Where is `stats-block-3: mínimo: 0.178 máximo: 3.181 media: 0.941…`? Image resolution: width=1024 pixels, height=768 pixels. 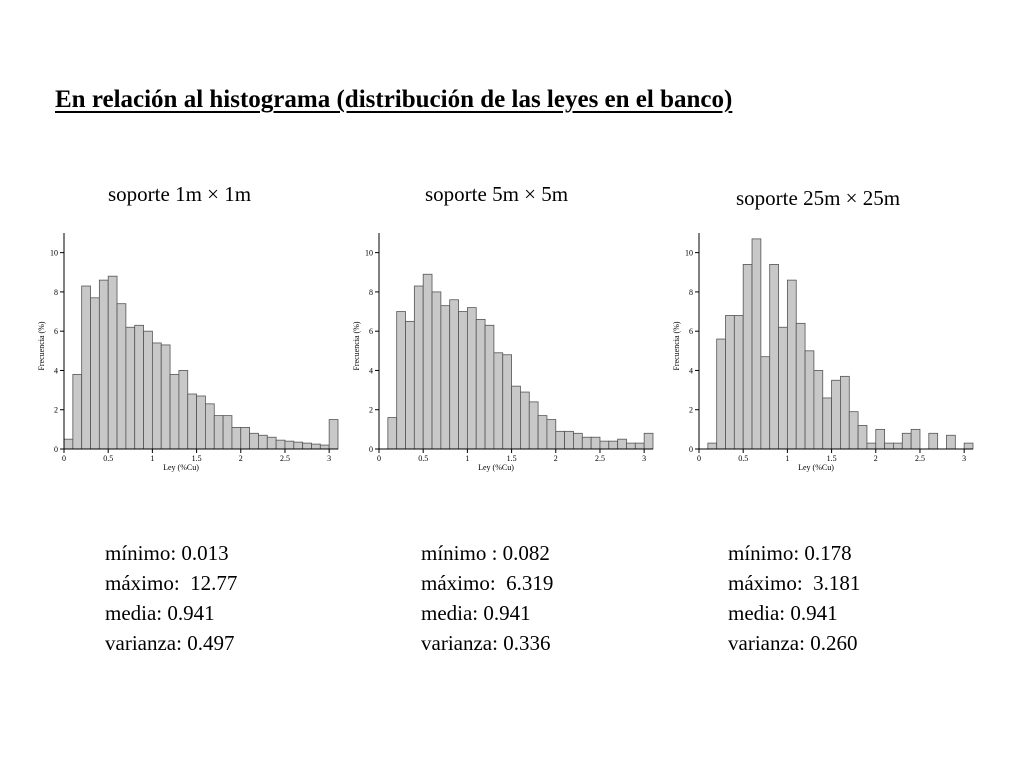
stats-block-3: mínimo: 0.178 máximo: 3.181 media: 0.941… is located at coordinates (794, 598).